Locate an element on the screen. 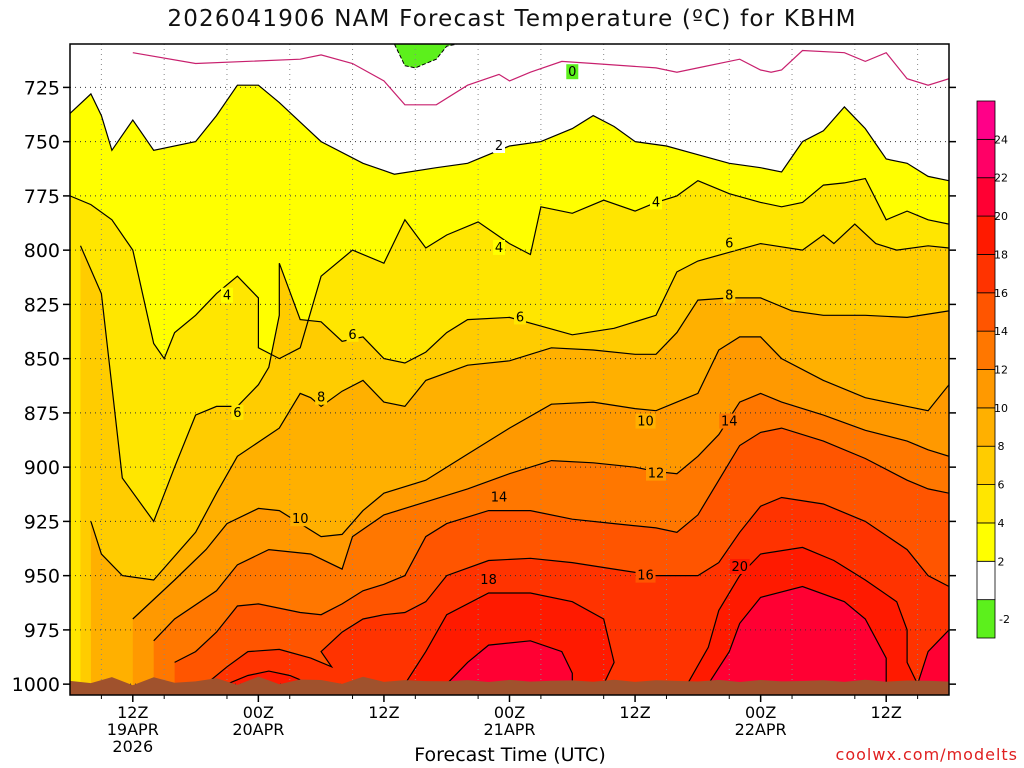 This screenshot has width=1024, height=768. y-tick-label: 1000 is located at coordinates (36, 685).